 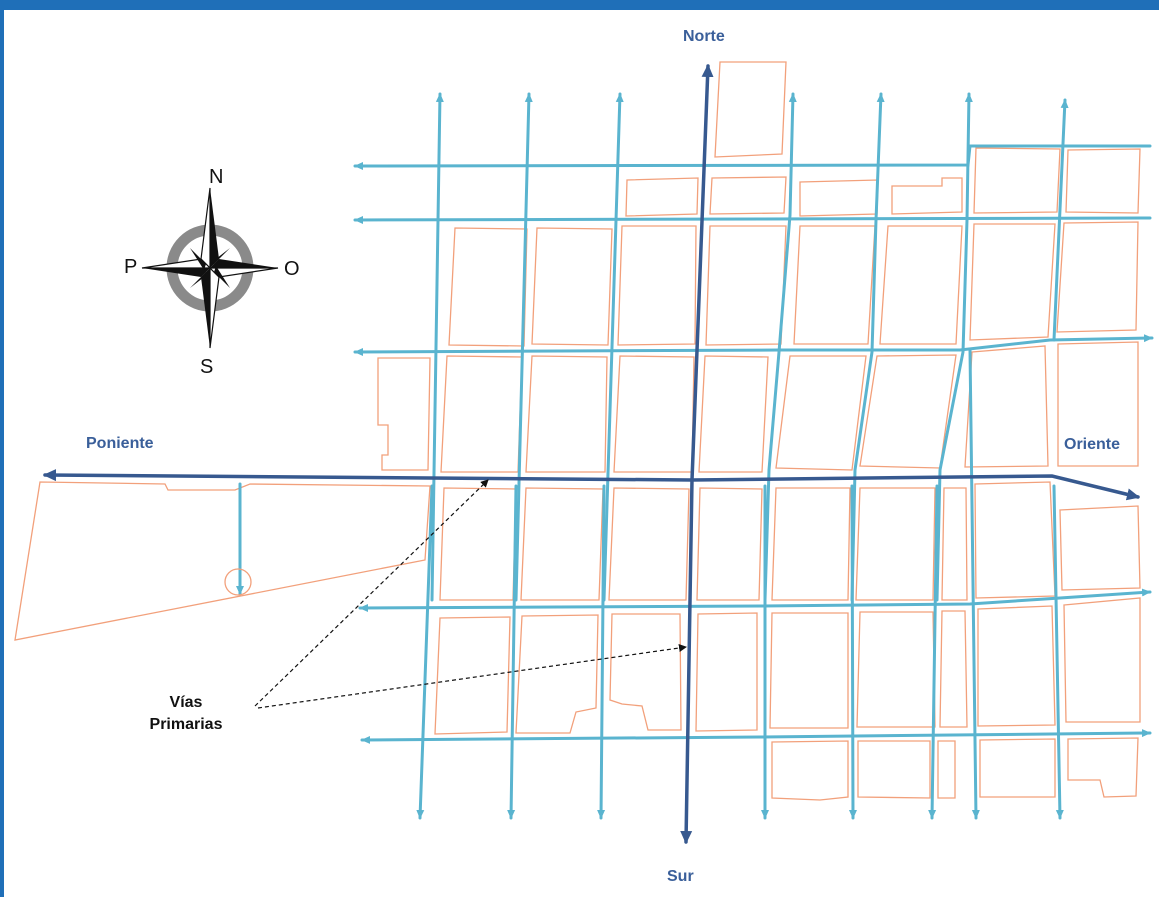 I want to click on compass-o: O, so click(x=292, y=269).